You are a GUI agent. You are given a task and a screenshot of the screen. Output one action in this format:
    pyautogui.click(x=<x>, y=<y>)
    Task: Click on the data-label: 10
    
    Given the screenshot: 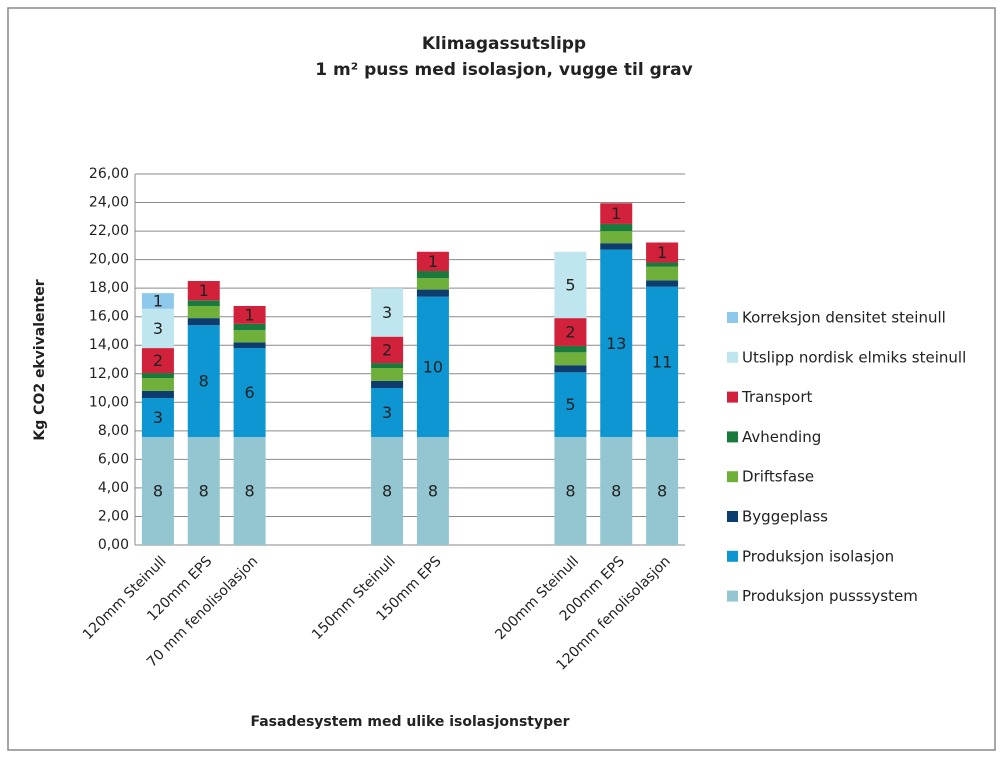 What is the action you would take?
    pyautogui.click(x=433, y=366)
    